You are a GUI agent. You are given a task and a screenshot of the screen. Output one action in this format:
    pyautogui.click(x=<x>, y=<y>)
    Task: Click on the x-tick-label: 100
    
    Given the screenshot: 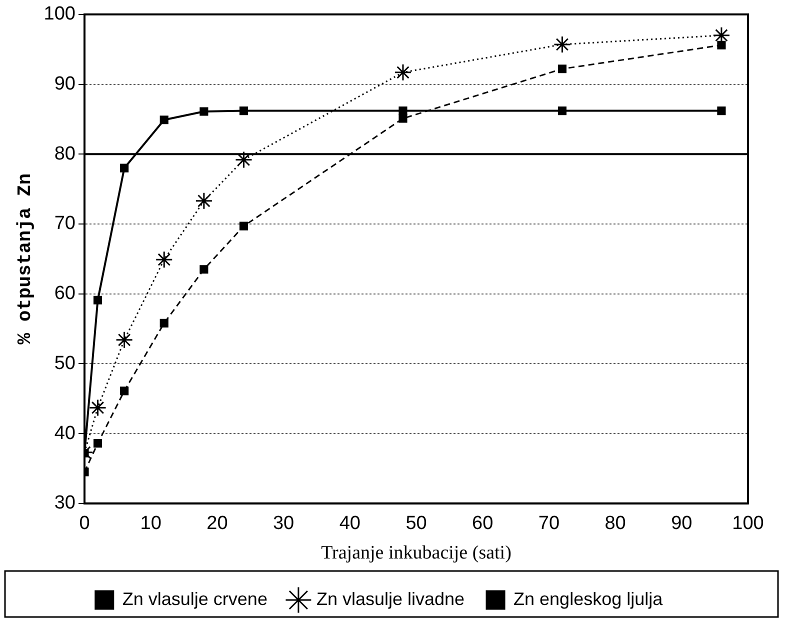 What is the action you would take?
    pyautogui.click(x=748, y=523)
    